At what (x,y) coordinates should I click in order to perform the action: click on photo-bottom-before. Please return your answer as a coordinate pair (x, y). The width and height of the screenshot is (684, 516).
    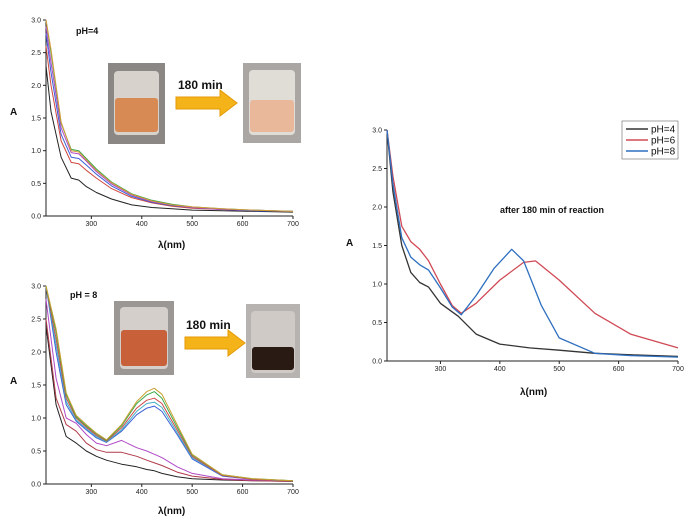
    Looking at the image, I should click on (144, 338).